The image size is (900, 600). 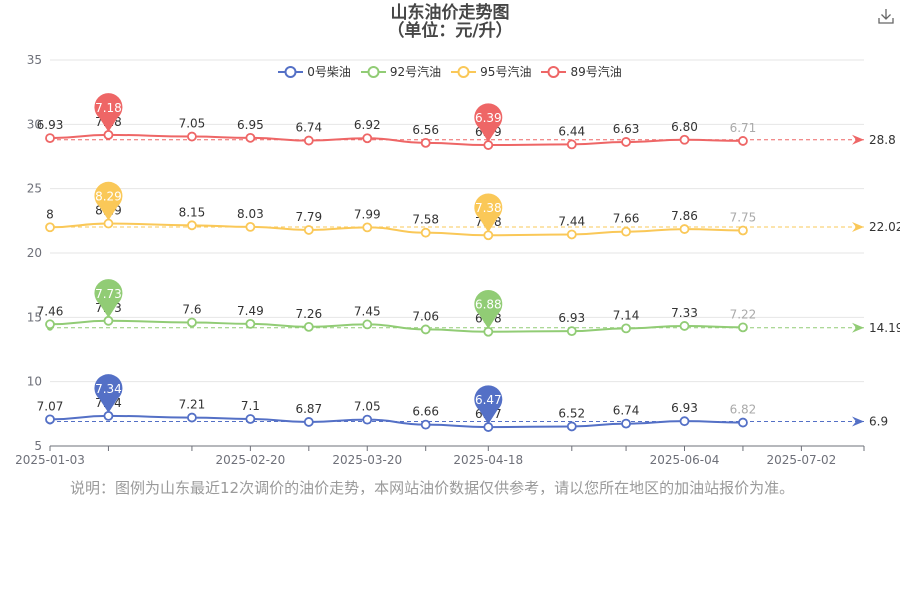 What do you see at coordinates (743, 128) in the screenshot?
I see `data-label: 6.71` at bounding box center [743, 128].